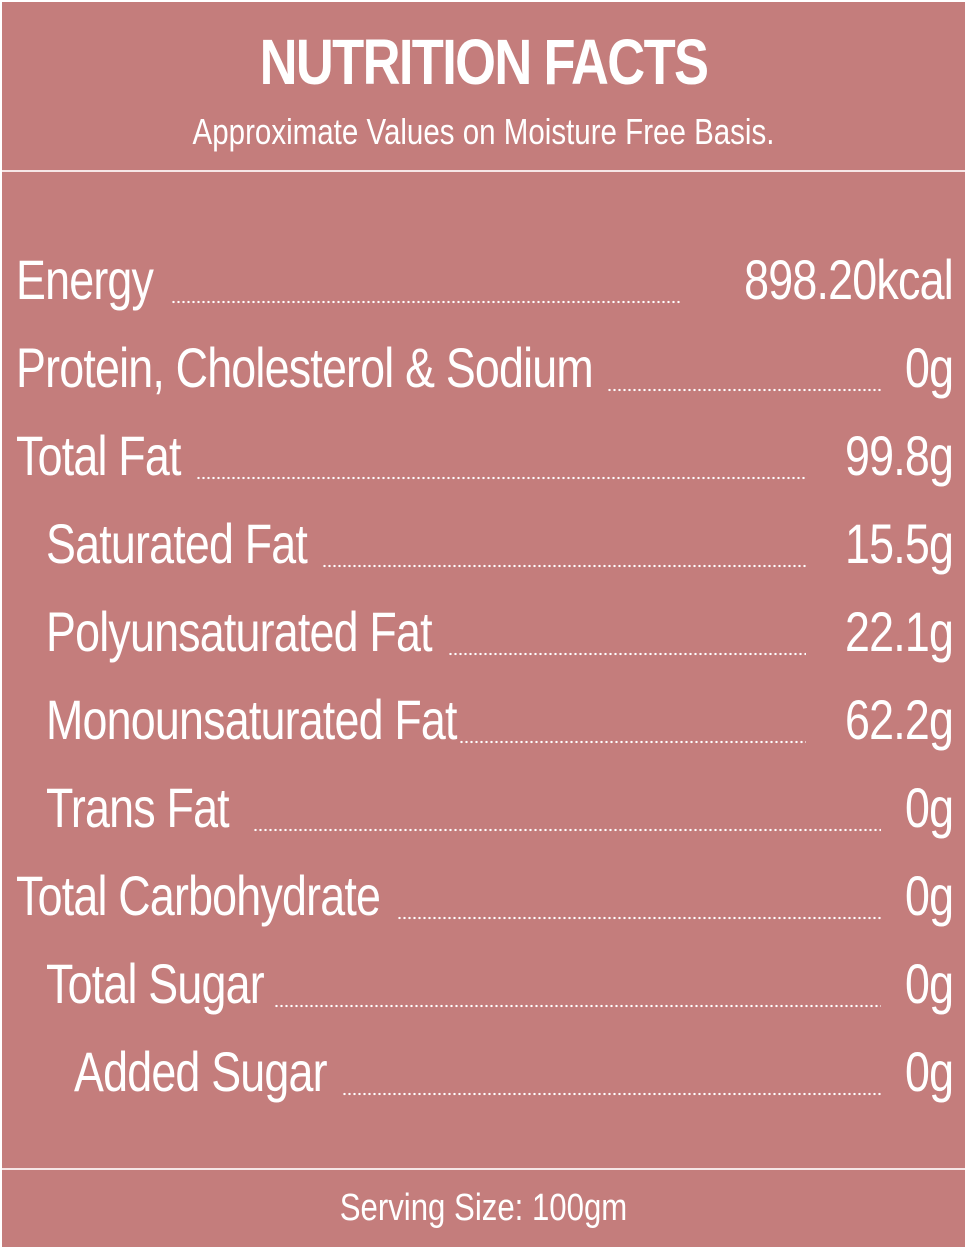 The width and height of the screenshot is (967, 1249). What do you see at coordinates (98, 455) in the screenshot?
I see `nutrient-label: Total Fat` at bounding box center [98, 455].